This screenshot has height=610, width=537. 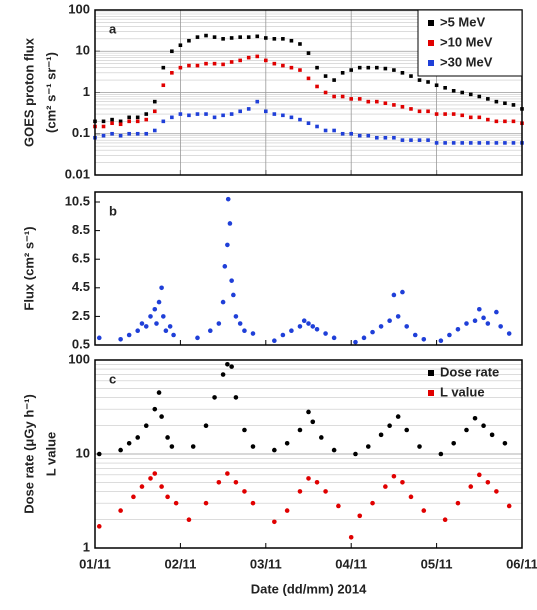 What do you see at coordinates (50, 92) in the screenshot?
I see `y-axis-label: (cm² s⁻¹ sr⁻¹)` at bounding box center [50, 92].